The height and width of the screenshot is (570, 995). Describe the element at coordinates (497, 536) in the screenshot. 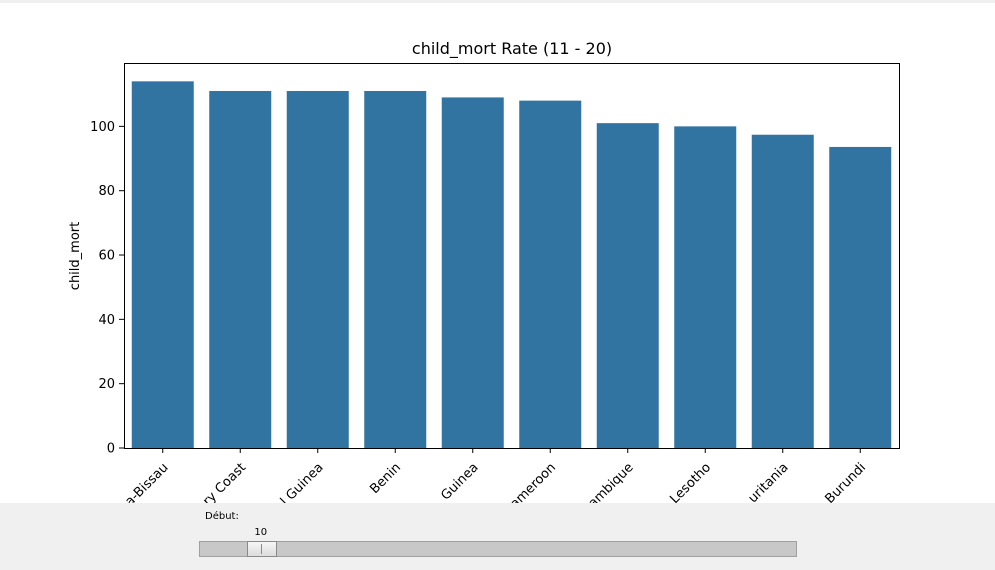

I see `slider-panel: Début: 10` at that location.